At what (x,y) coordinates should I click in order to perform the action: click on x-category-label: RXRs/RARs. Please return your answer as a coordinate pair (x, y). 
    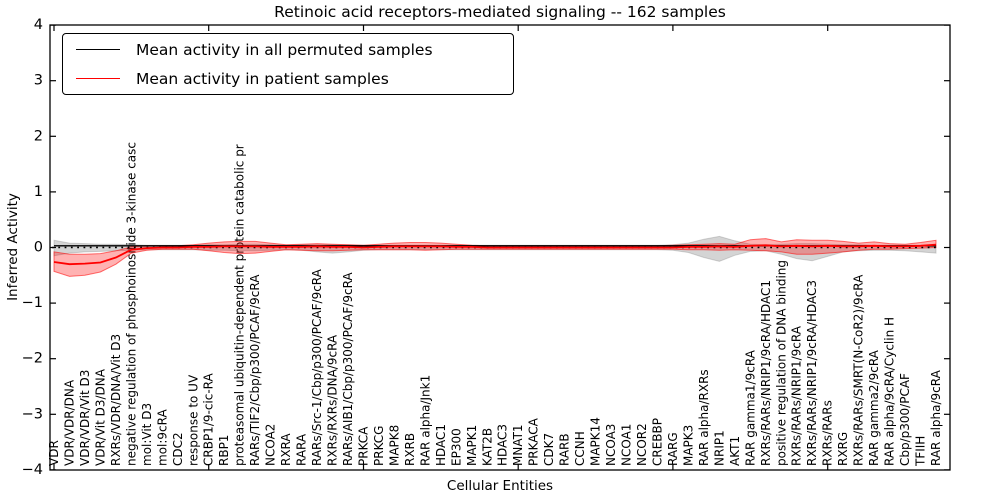
    Looking at the image, I should click on (828, 433).